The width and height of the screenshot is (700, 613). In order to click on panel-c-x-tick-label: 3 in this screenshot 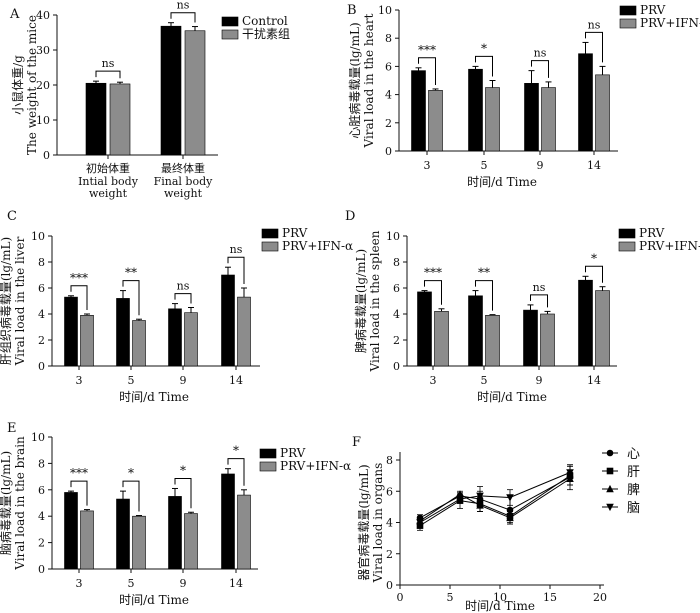, I will do `click(79, 380)`.